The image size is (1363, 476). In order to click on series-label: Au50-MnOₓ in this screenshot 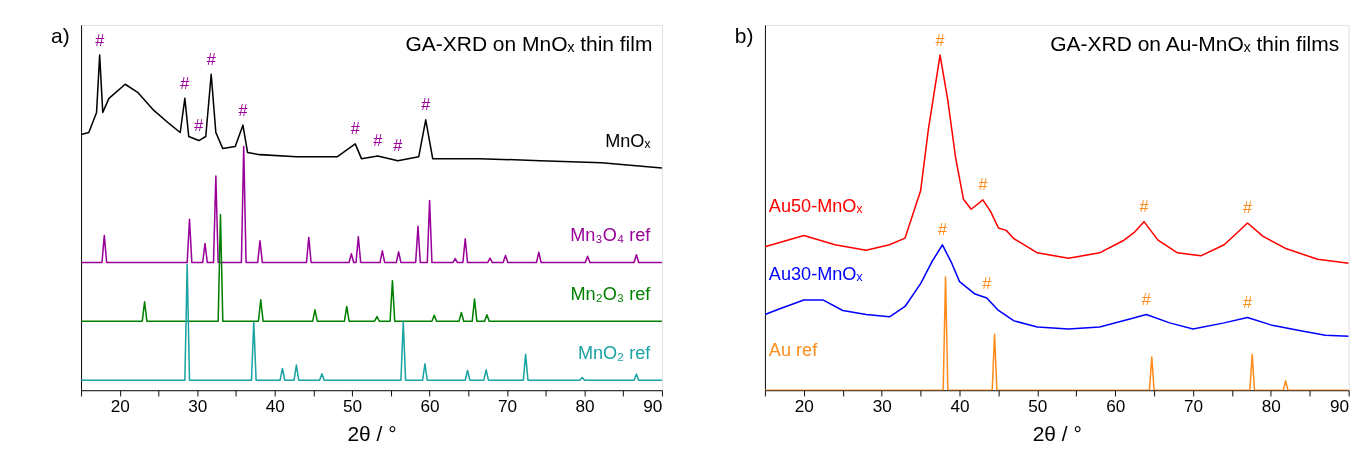, I will do `click(815, 206)`.